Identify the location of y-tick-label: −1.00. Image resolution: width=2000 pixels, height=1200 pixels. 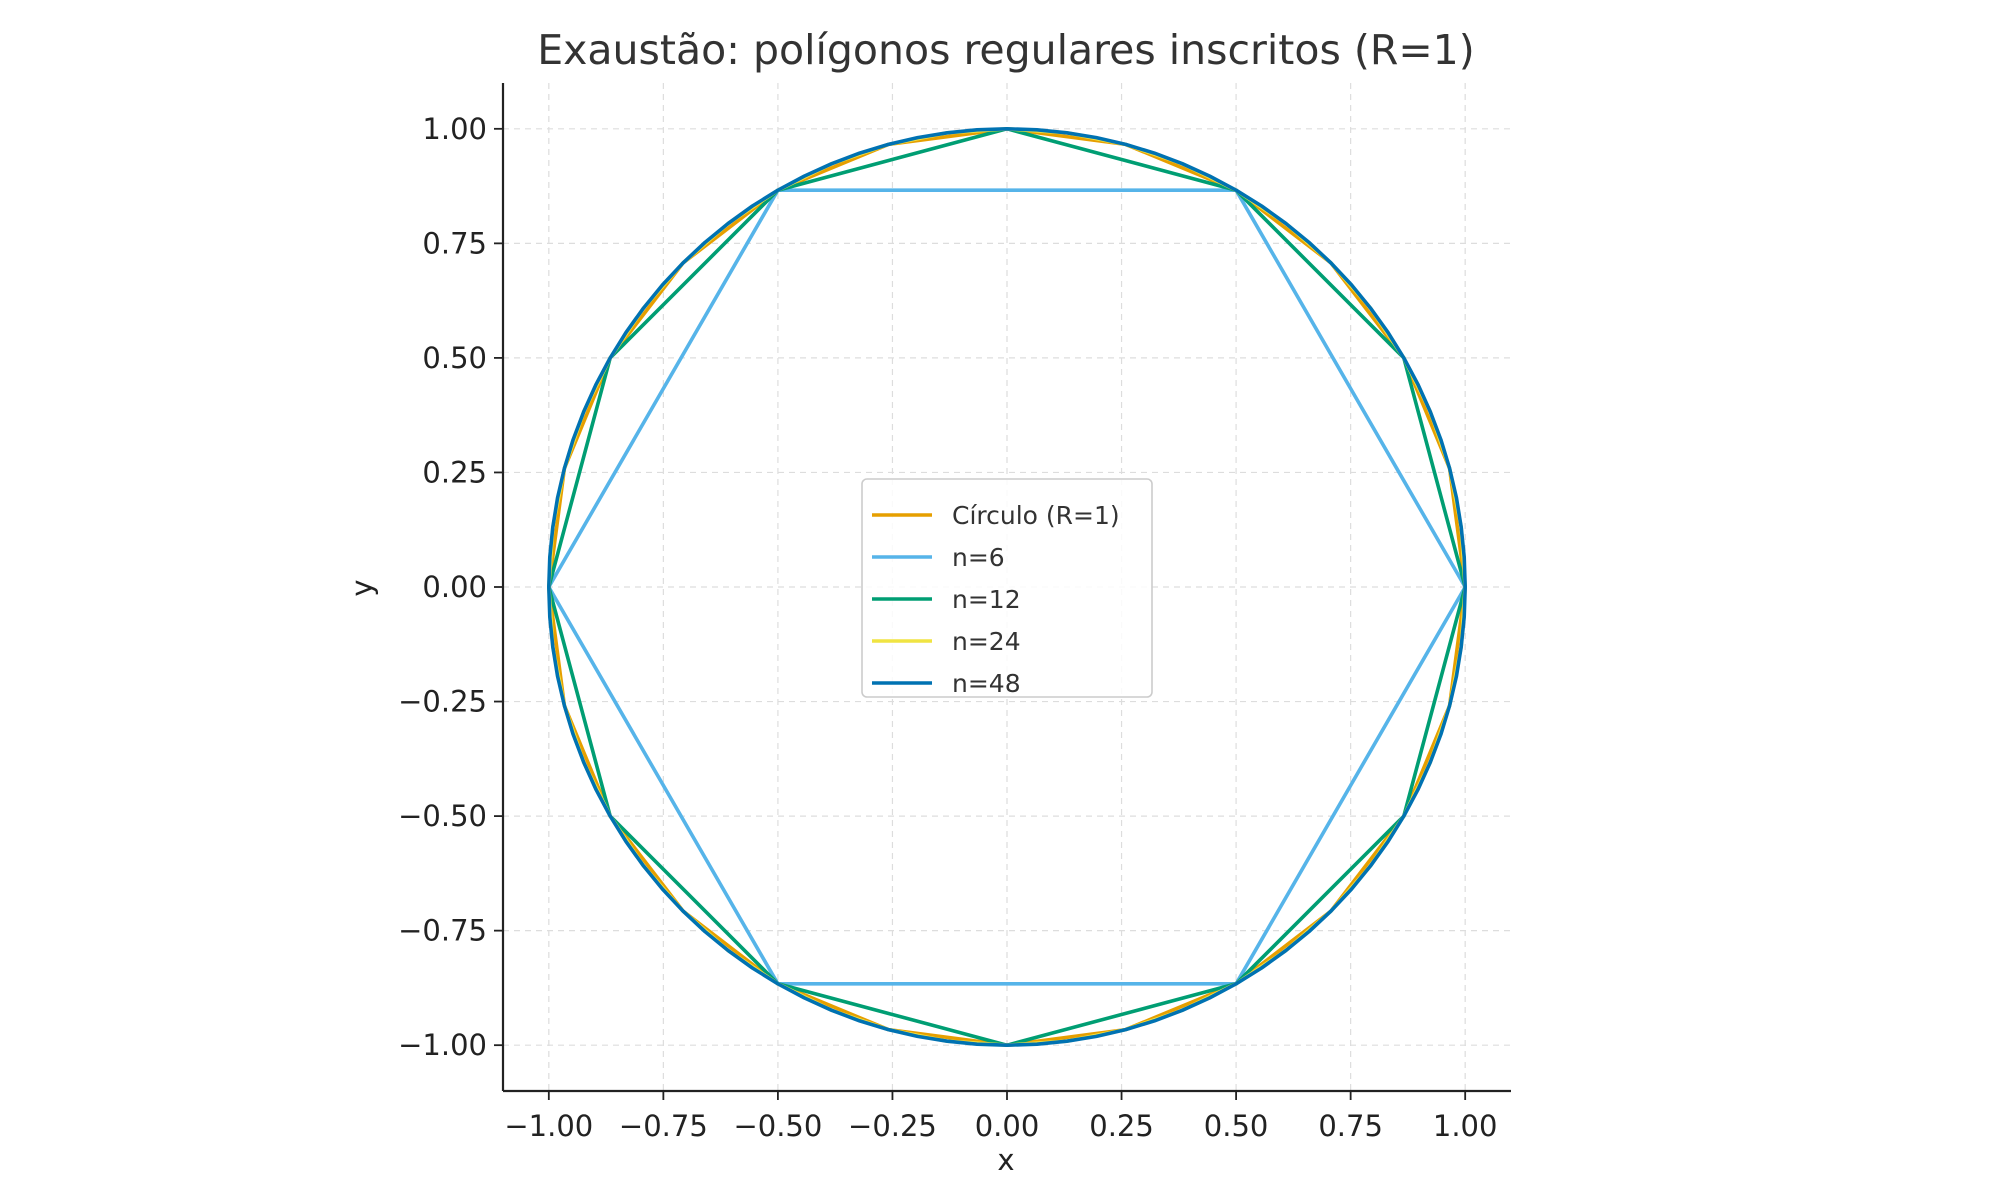
(442, 1045).